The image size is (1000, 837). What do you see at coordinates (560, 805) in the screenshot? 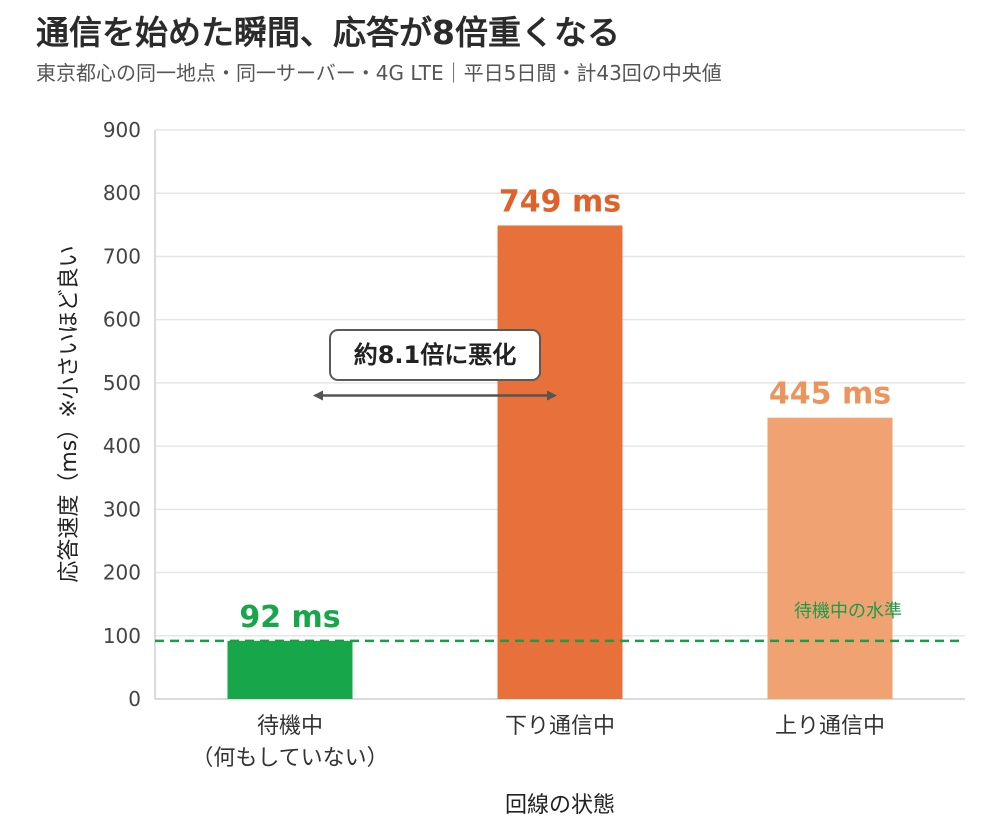
I see `x-axis-title: 回線の状態` at bounding box center [560, 805].